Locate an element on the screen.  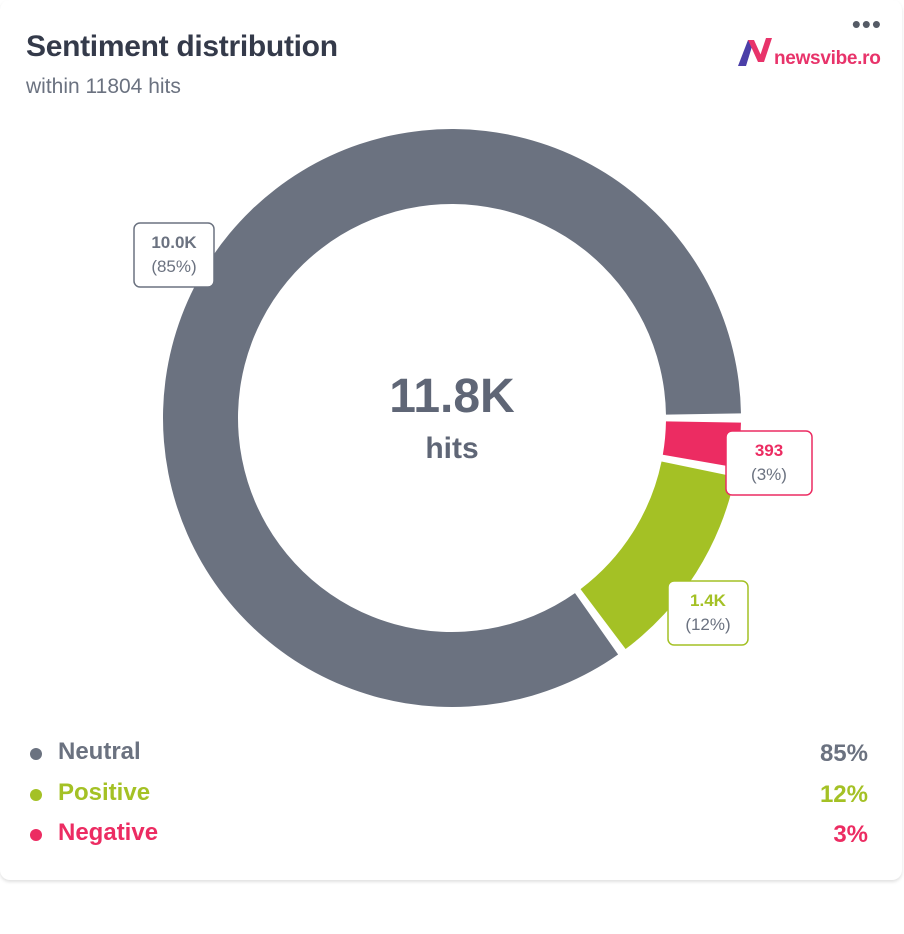
legend-dot-positive is located at coordinates (36, 795).